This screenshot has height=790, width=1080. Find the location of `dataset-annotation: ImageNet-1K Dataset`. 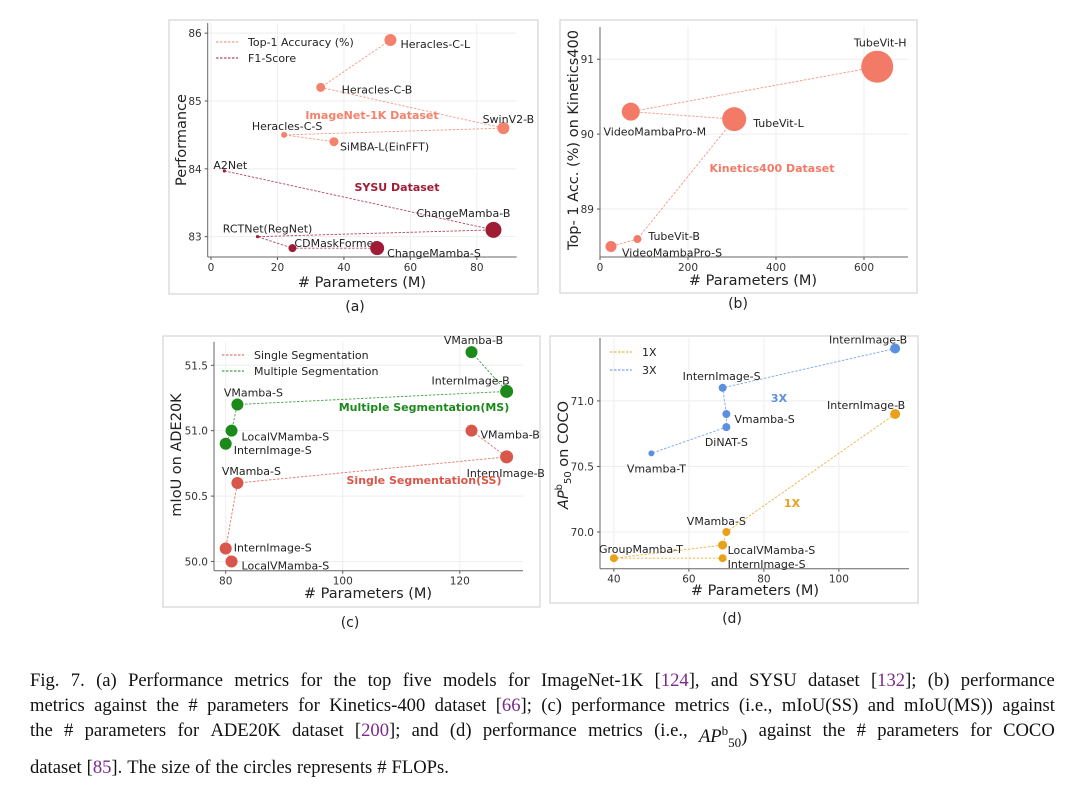

dataset-annotation: ImageNet-1K Dataset is located at coordinates (371, 115).